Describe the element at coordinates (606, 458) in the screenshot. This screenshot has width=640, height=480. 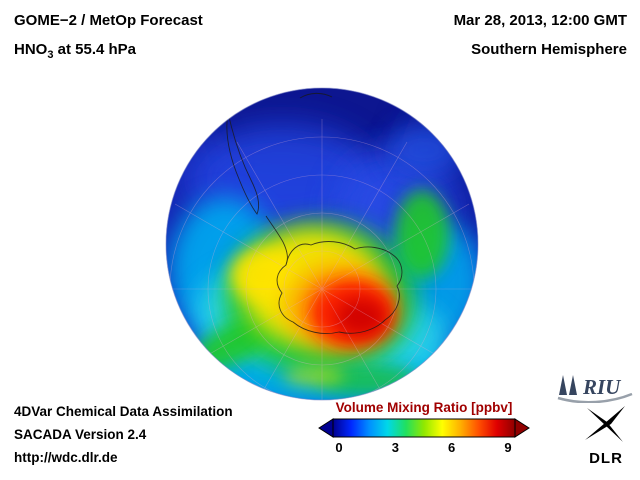
I see `dlr-wordmark: DLR` at that location.